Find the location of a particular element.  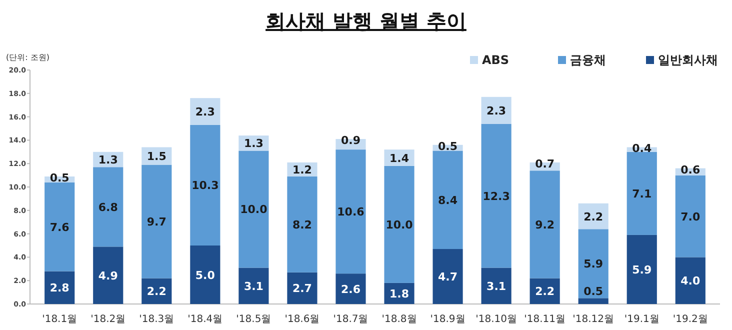

data-label: 7.6 is located at coordinates (60, 227).